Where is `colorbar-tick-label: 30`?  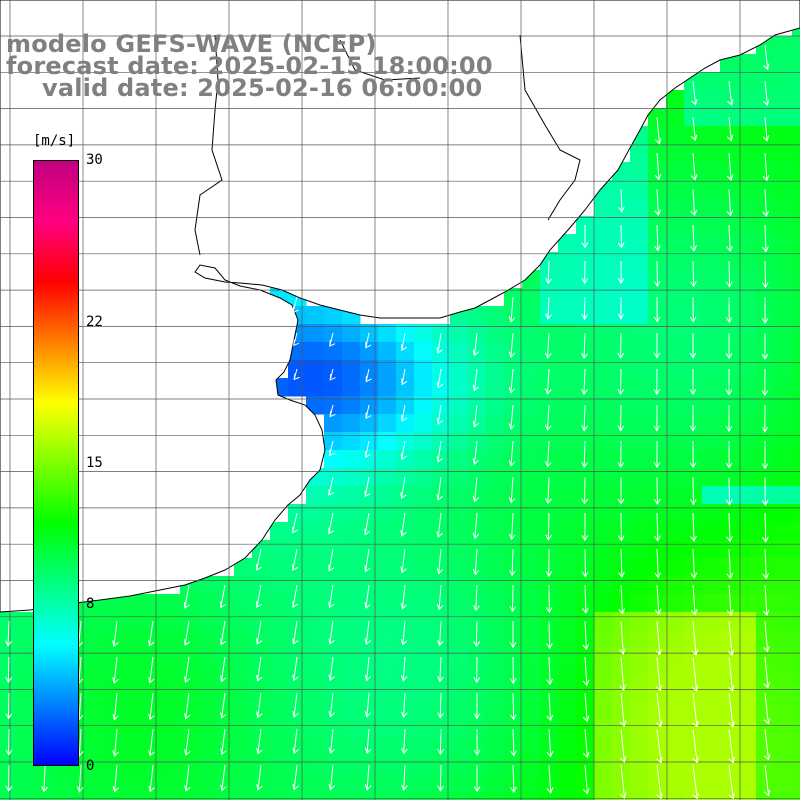
colorbar-tick-label: 30 is located at coordinates (94, 160).